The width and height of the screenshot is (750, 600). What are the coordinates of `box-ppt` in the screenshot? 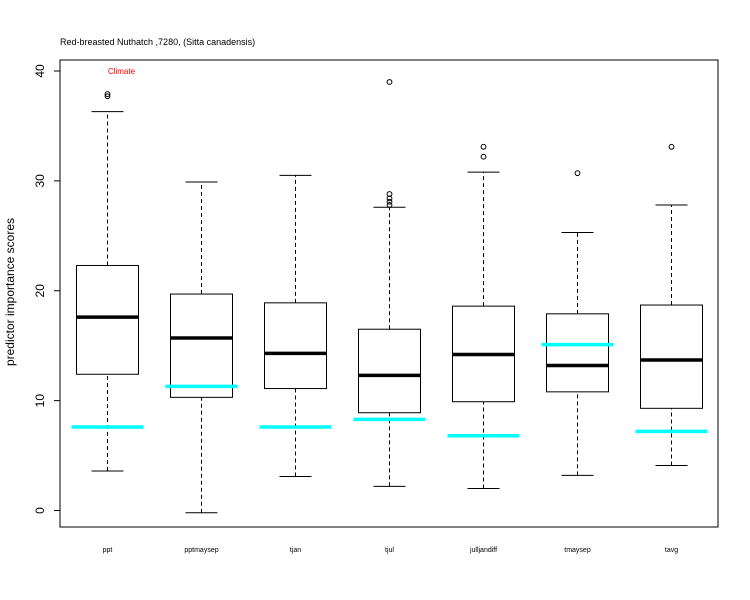 It's located at (107, 281).